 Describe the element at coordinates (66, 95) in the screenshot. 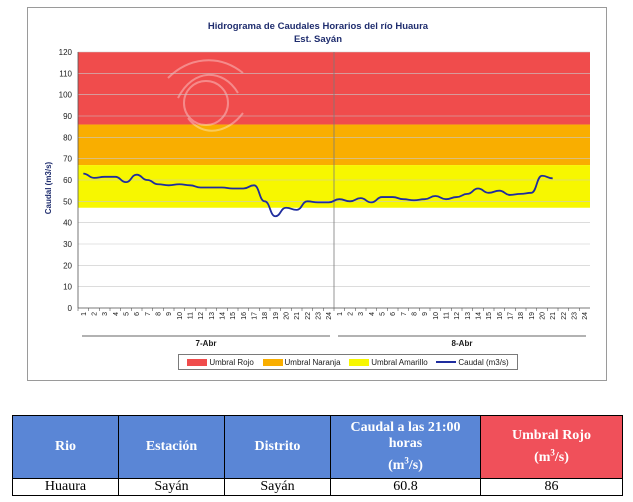

I see `y-tick-label: 100` at that location.